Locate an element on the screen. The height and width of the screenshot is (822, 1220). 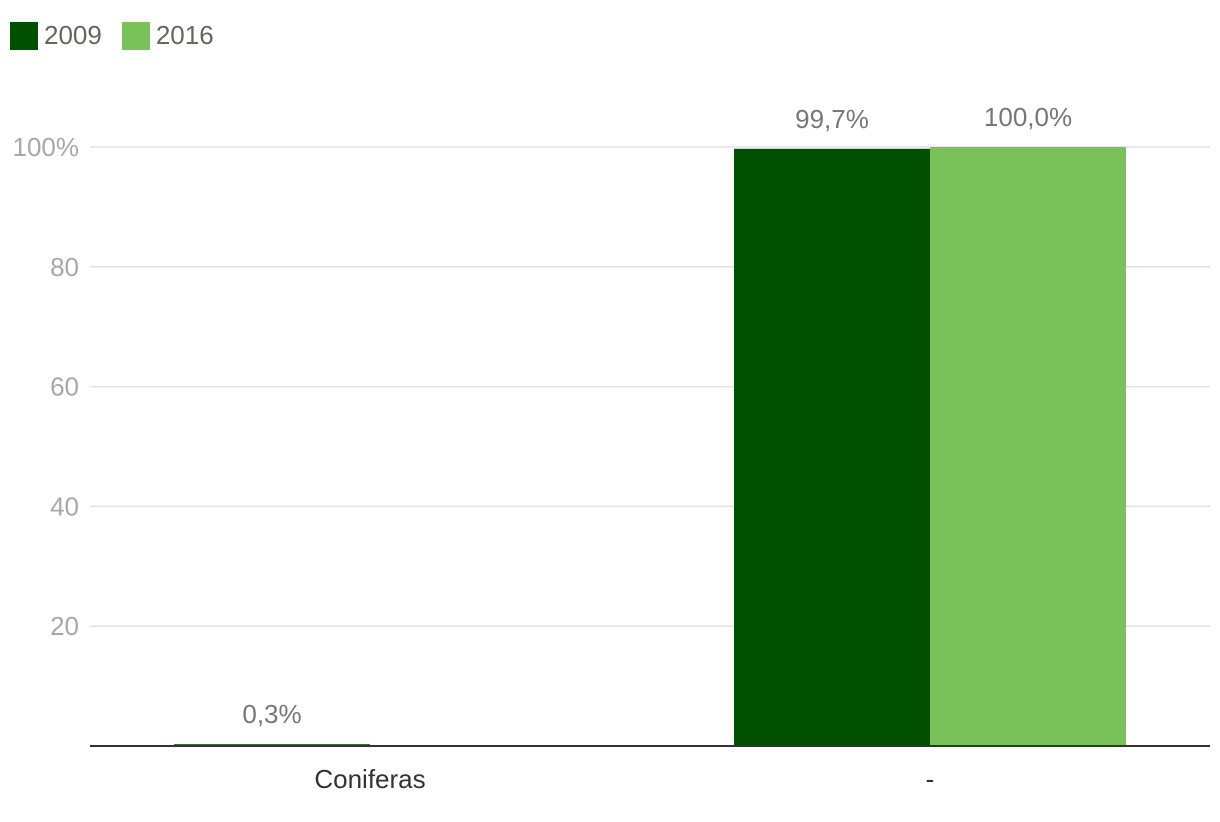
x-tick-label: - is located at coordinates (930, 779).